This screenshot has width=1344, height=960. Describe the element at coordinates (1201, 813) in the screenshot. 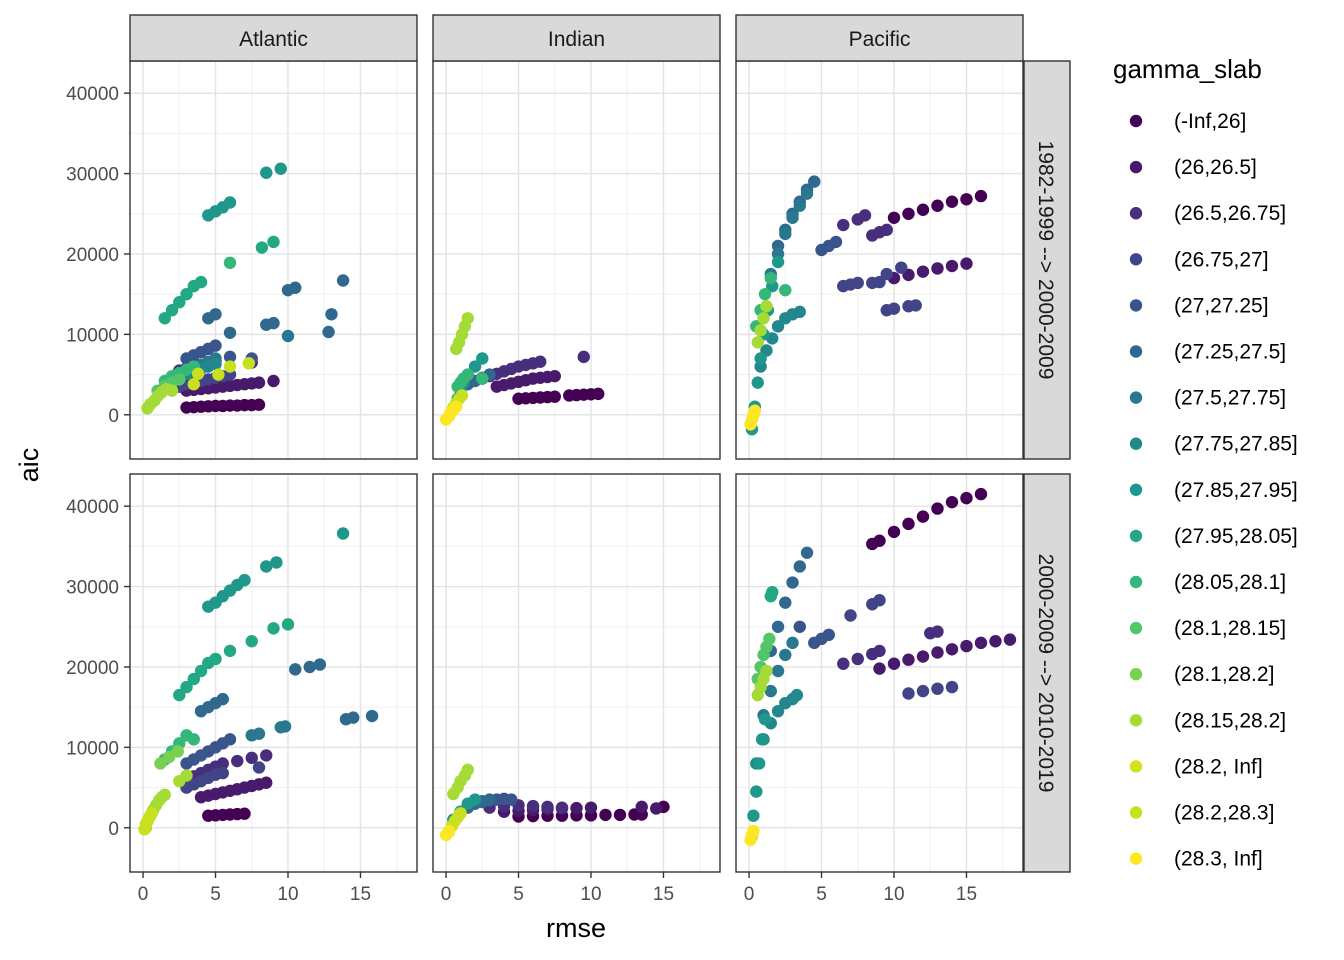

I see `legend-item-28-2-28-3: (28.2,28.3]` at that location.